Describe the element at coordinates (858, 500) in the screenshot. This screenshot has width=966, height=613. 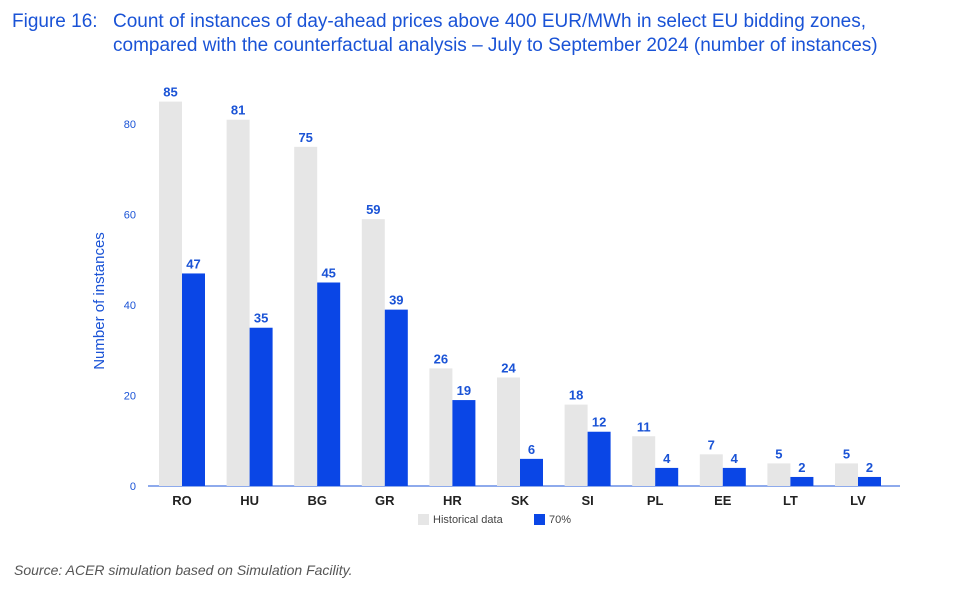
I see `x-tick-label: LV` at that location.